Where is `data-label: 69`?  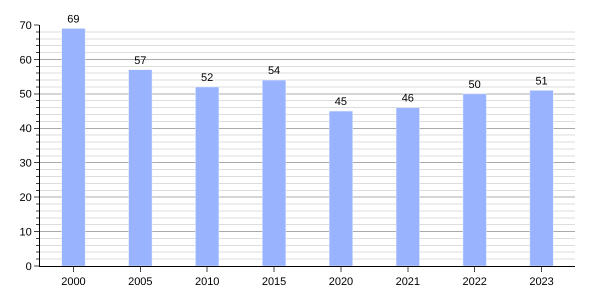 data-label: 69 is located at coordinates (73, 19).